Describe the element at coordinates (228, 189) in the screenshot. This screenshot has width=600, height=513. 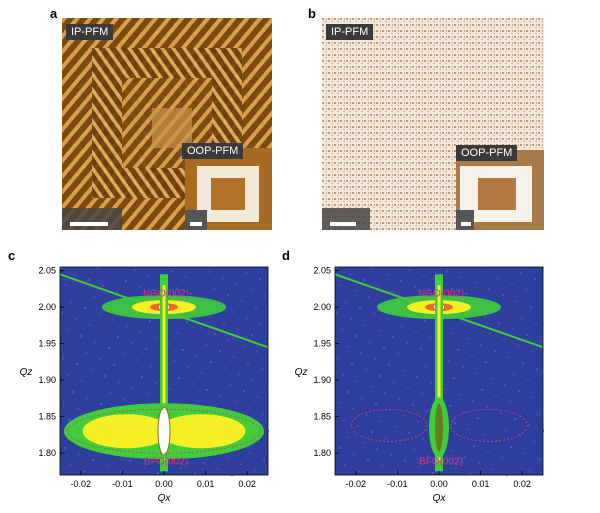
I see `panel-a-oop-inset` at that location.